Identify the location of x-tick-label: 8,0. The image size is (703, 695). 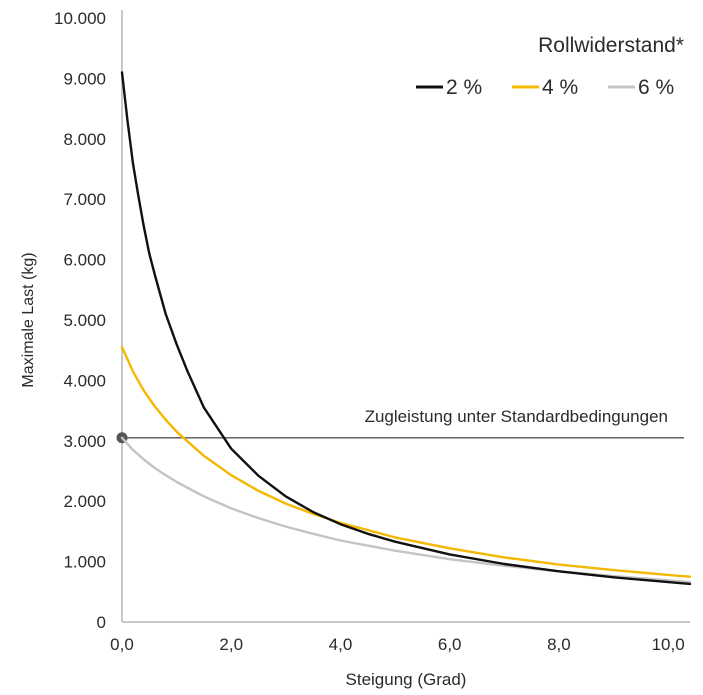
(559, 644).